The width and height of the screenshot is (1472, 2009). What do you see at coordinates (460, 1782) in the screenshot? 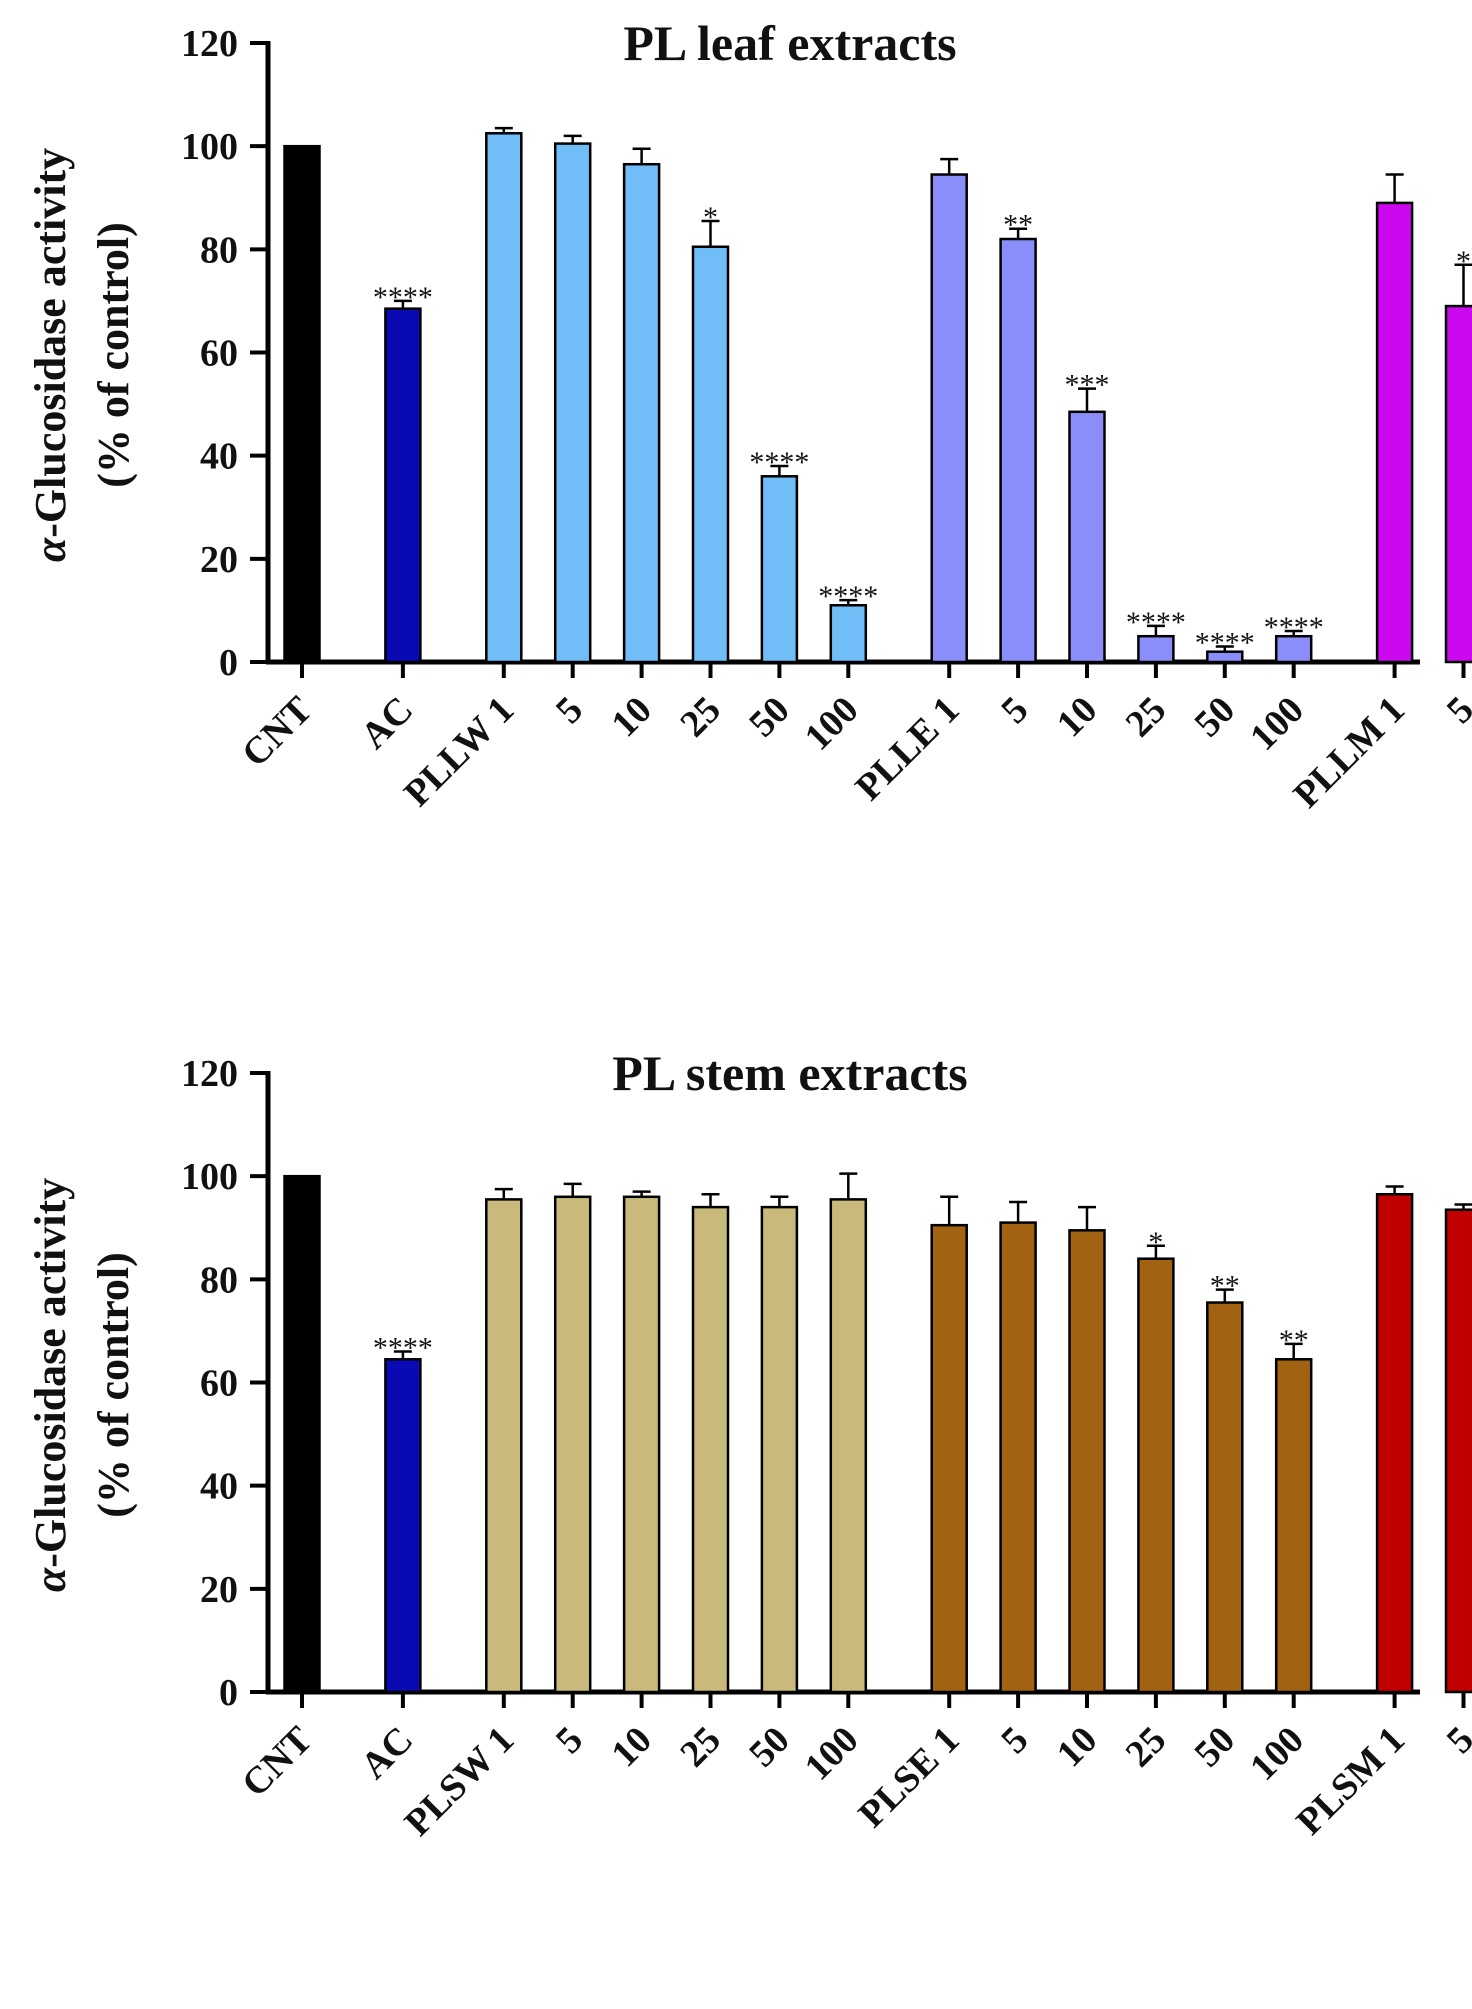
I see `category-label: PLSW 1` at bounding box center [460, 1782].